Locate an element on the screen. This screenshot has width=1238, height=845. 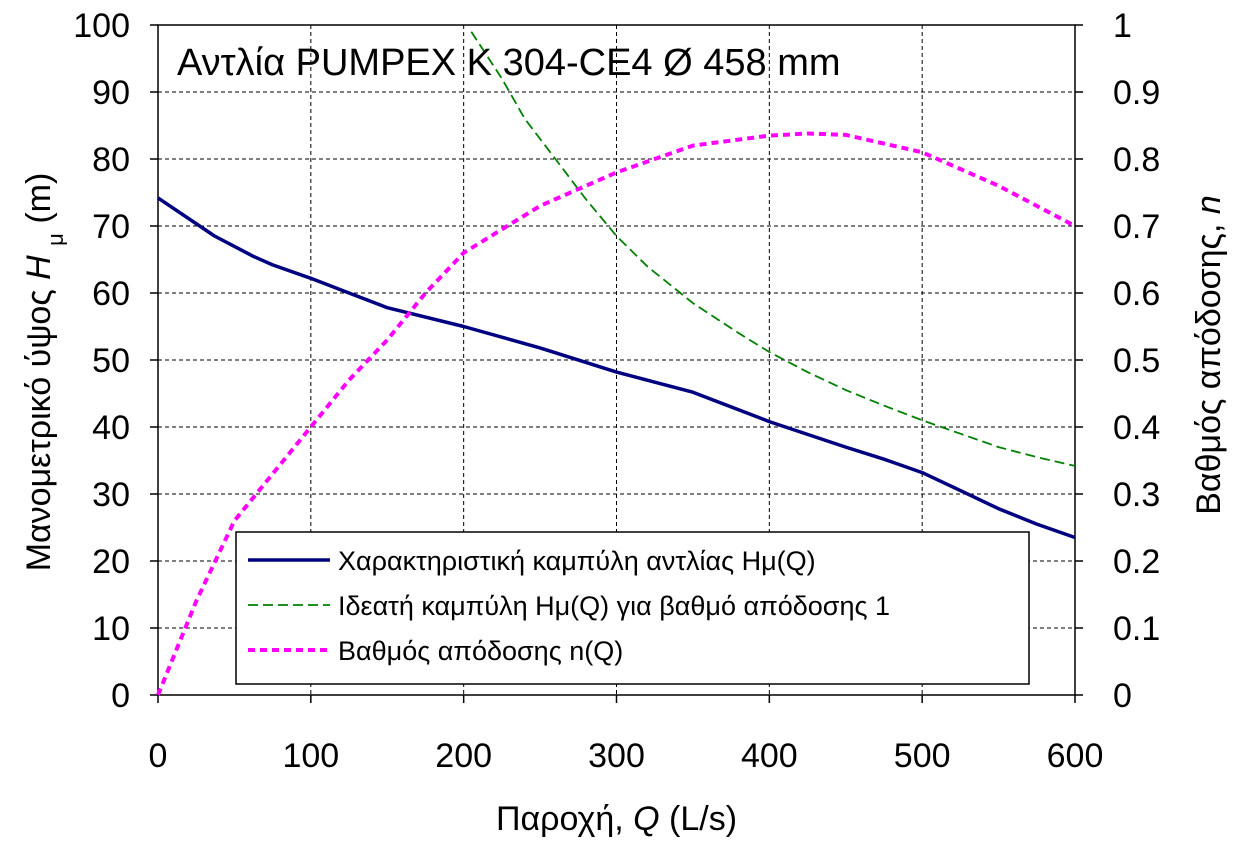
y-axis-label-right: Βαθμός απόδοσης, n is located at coordinates (1209, 355).